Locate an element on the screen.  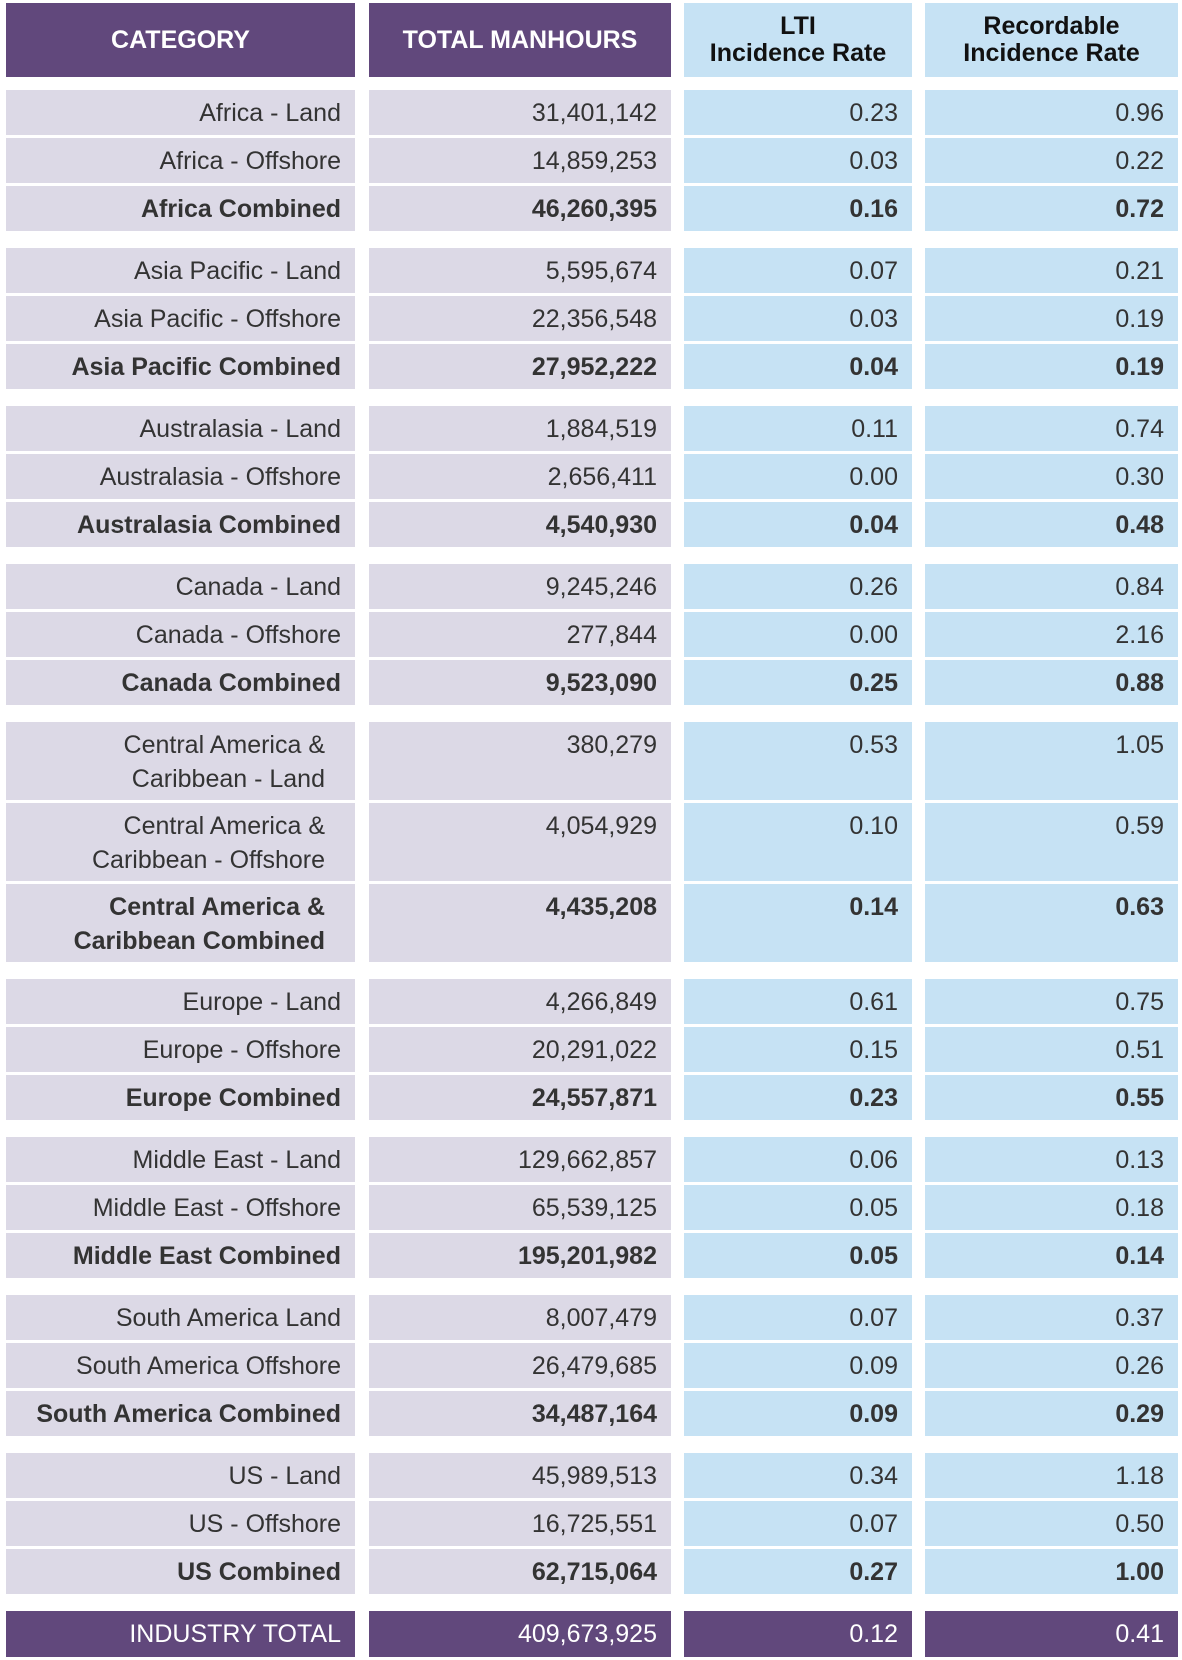
category-cell: Canada Combined is located at coordinates (180, 682).